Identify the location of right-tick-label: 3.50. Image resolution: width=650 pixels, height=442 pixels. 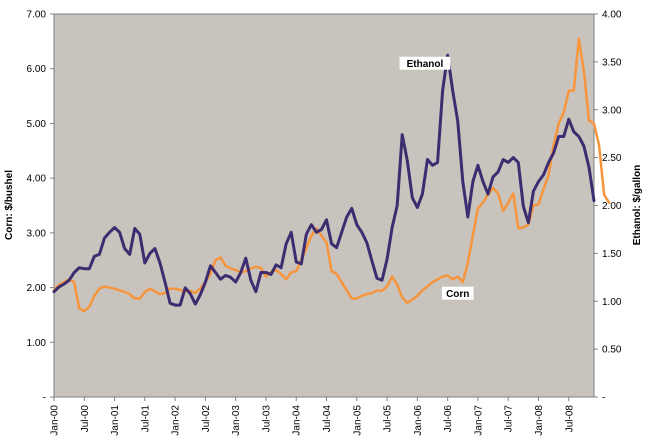
(612, 62).